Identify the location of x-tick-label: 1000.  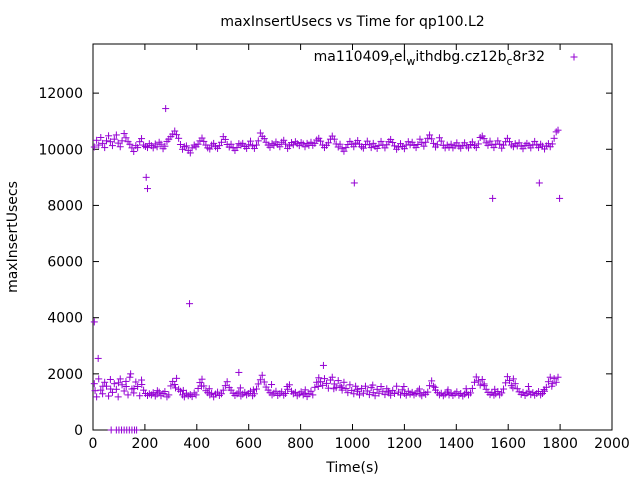
(353, 444).